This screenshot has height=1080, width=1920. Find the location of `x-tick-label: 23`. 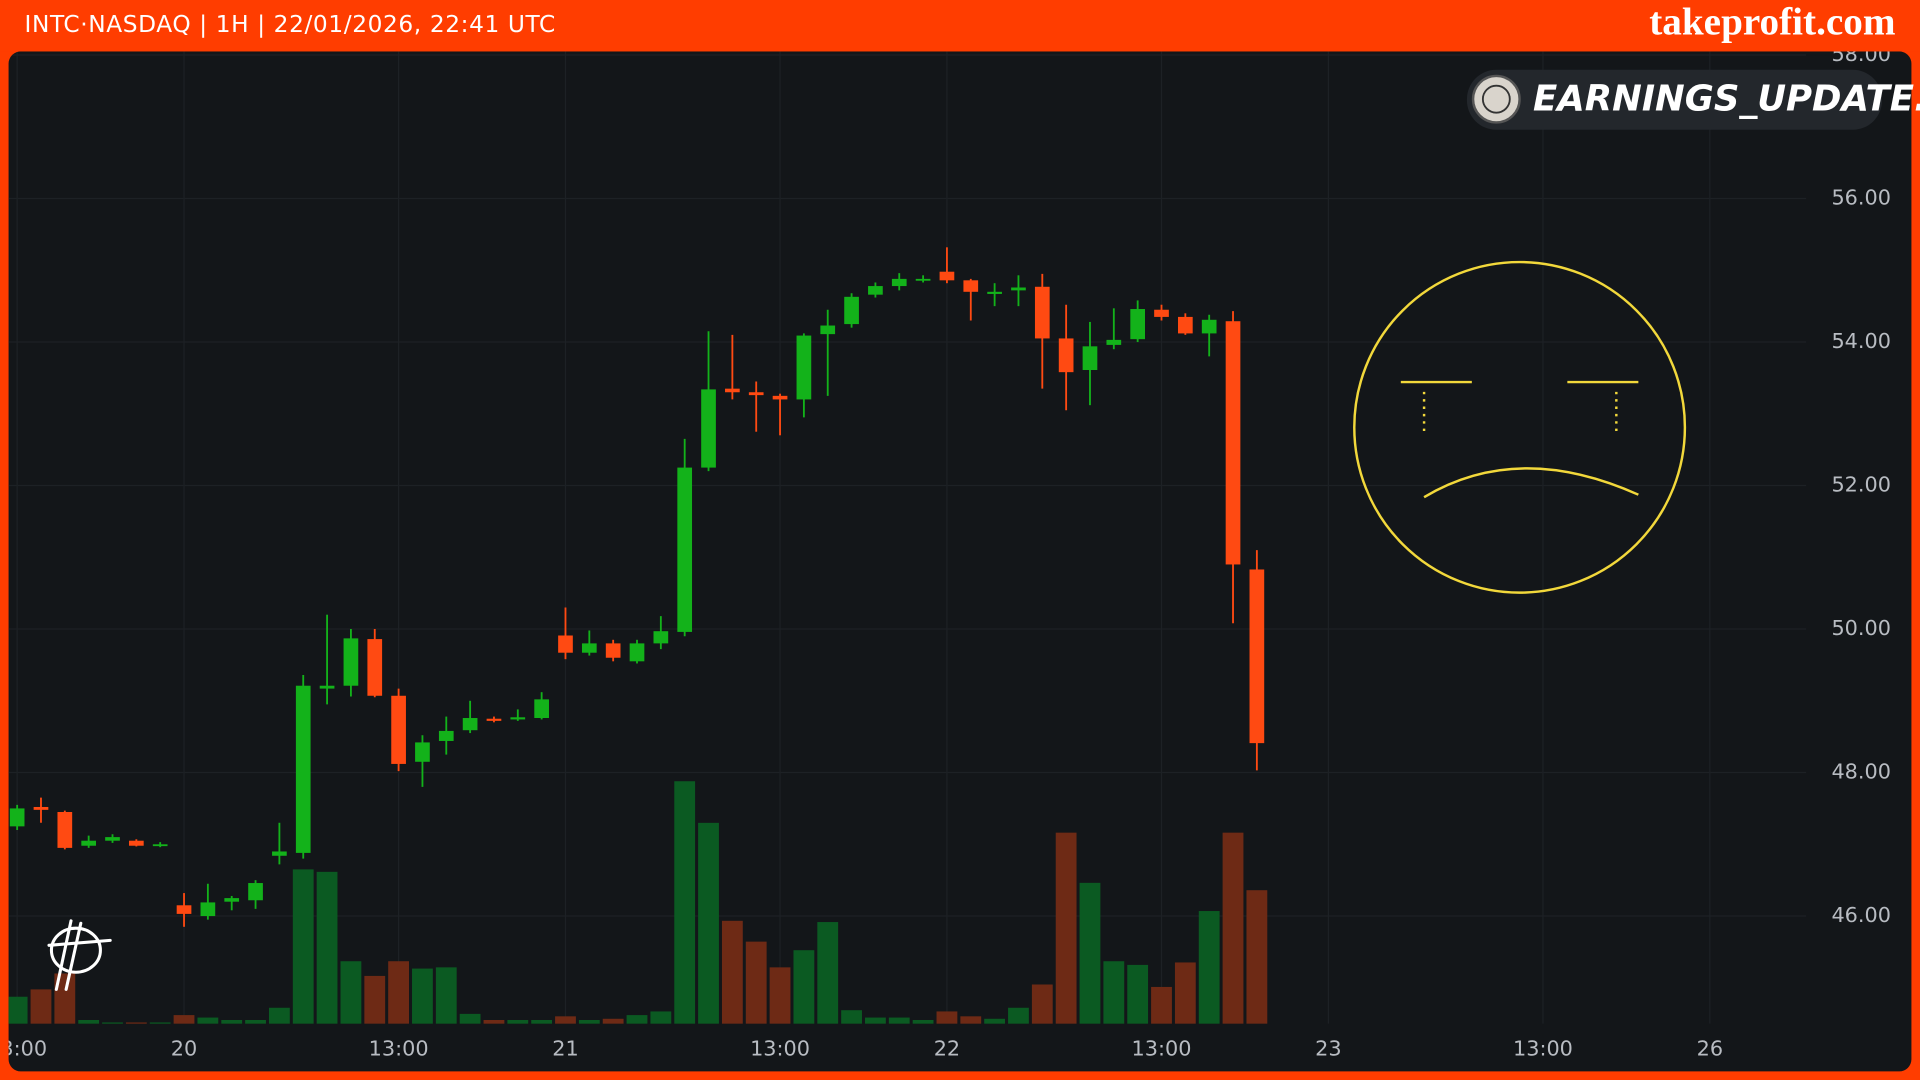

x-tick-label: 23 is located at coordinates (1328, 1048).